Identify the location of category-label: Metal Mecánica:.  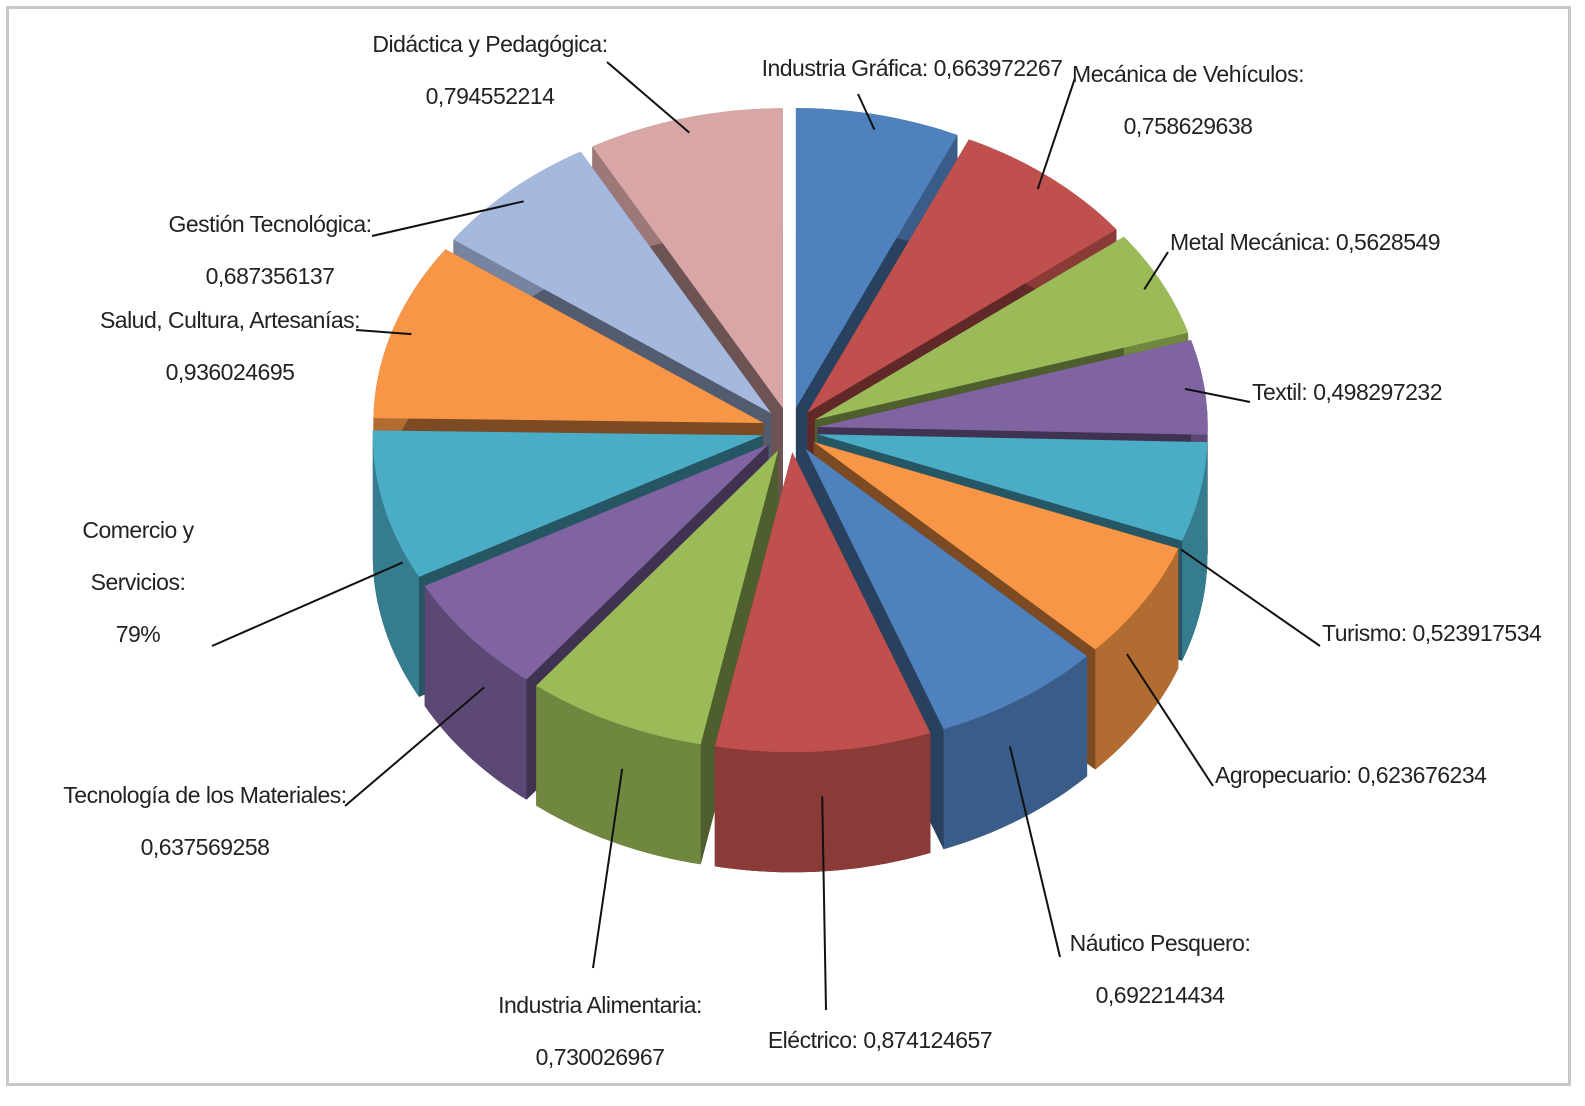
(1250, 242).